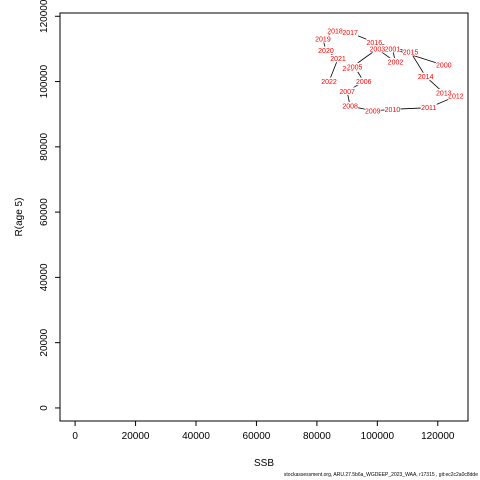 Image resolution: width=480 pixels, height=480 pixels. What do you see at coordinates (378, 436) in the screenshot?
I see `x-tick-label: 100000` at bounding box center [378, 436].